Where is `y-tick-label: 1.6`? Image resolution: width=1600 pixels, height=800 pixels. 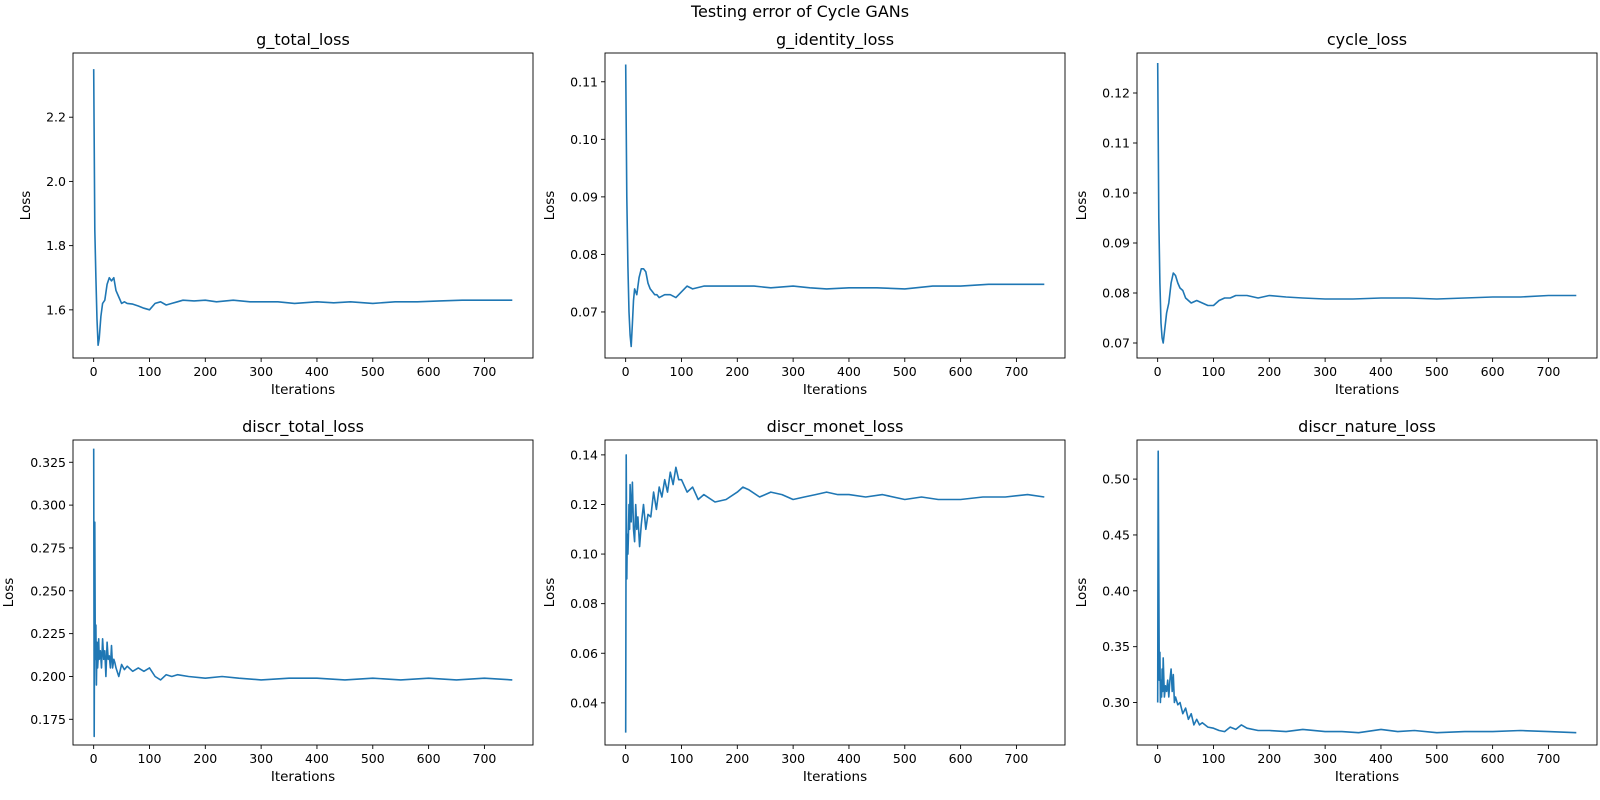
y-tick-label: 1.6 is located at coordinates (56, 309).